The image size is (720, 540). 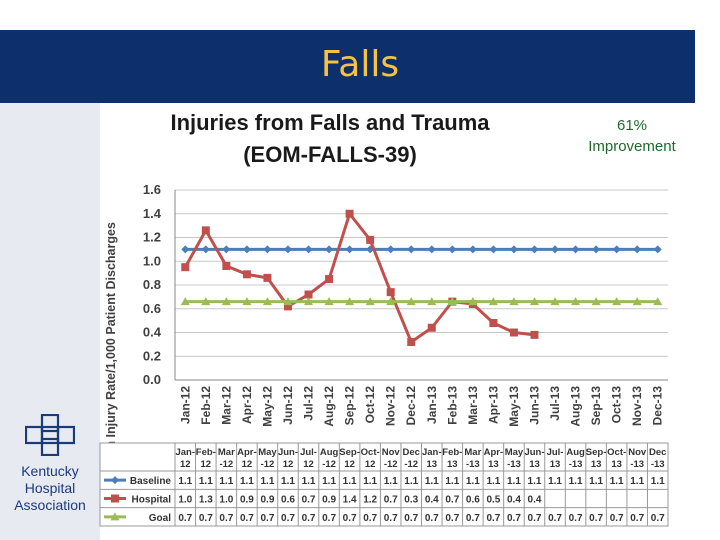 What do you see at coordinates (329, 452) in the screenshot?
I see `table-header-top: Aug` at bounding box center [329, 452].